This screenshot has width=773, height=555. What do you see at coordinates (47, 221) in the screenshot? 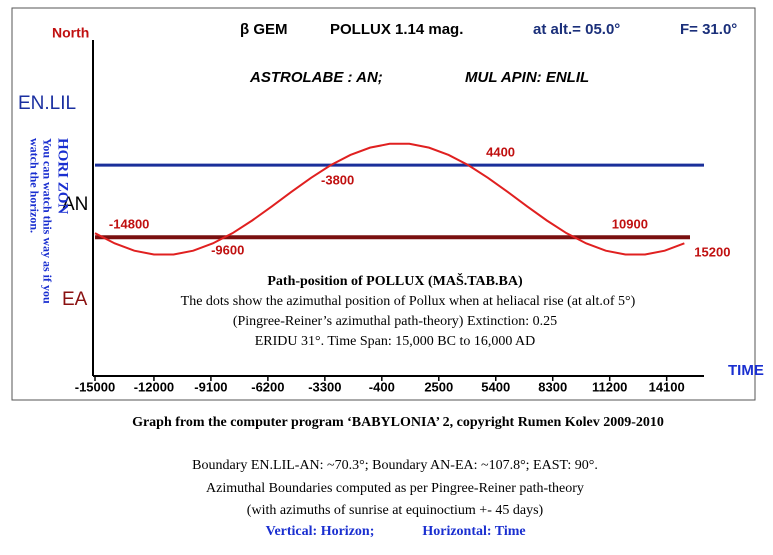
I see `vertical-note: You can watch this way as if you` at bounding box center [47, 221].